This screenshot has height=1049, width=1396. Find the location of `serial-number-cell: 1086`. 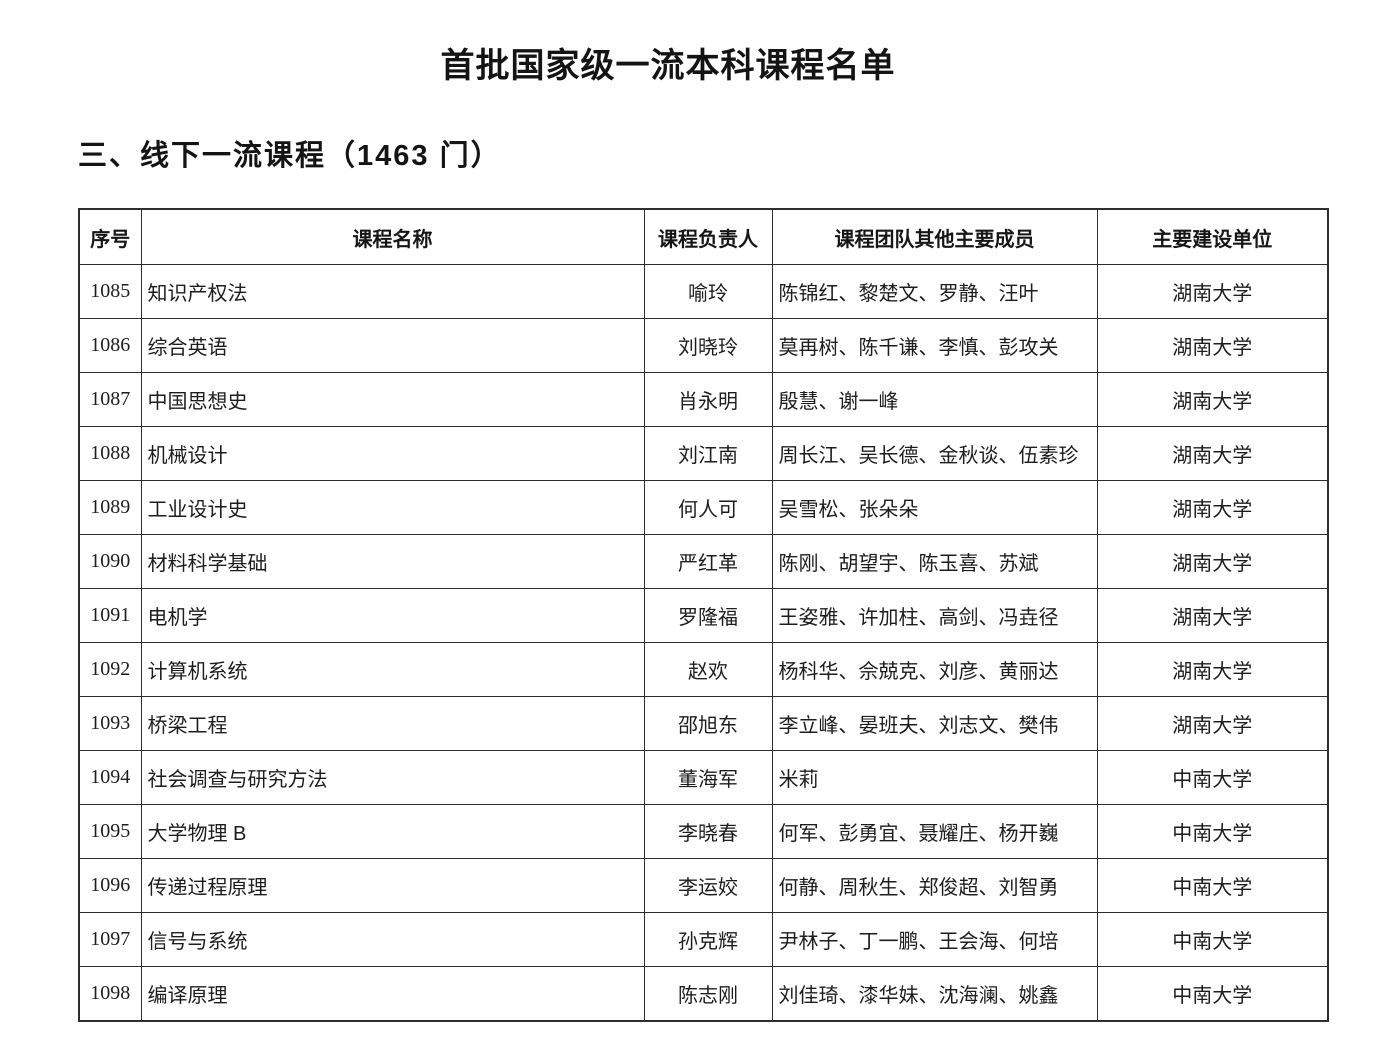

serial-number-cell: 1086 is located at coordinates (110, 346).